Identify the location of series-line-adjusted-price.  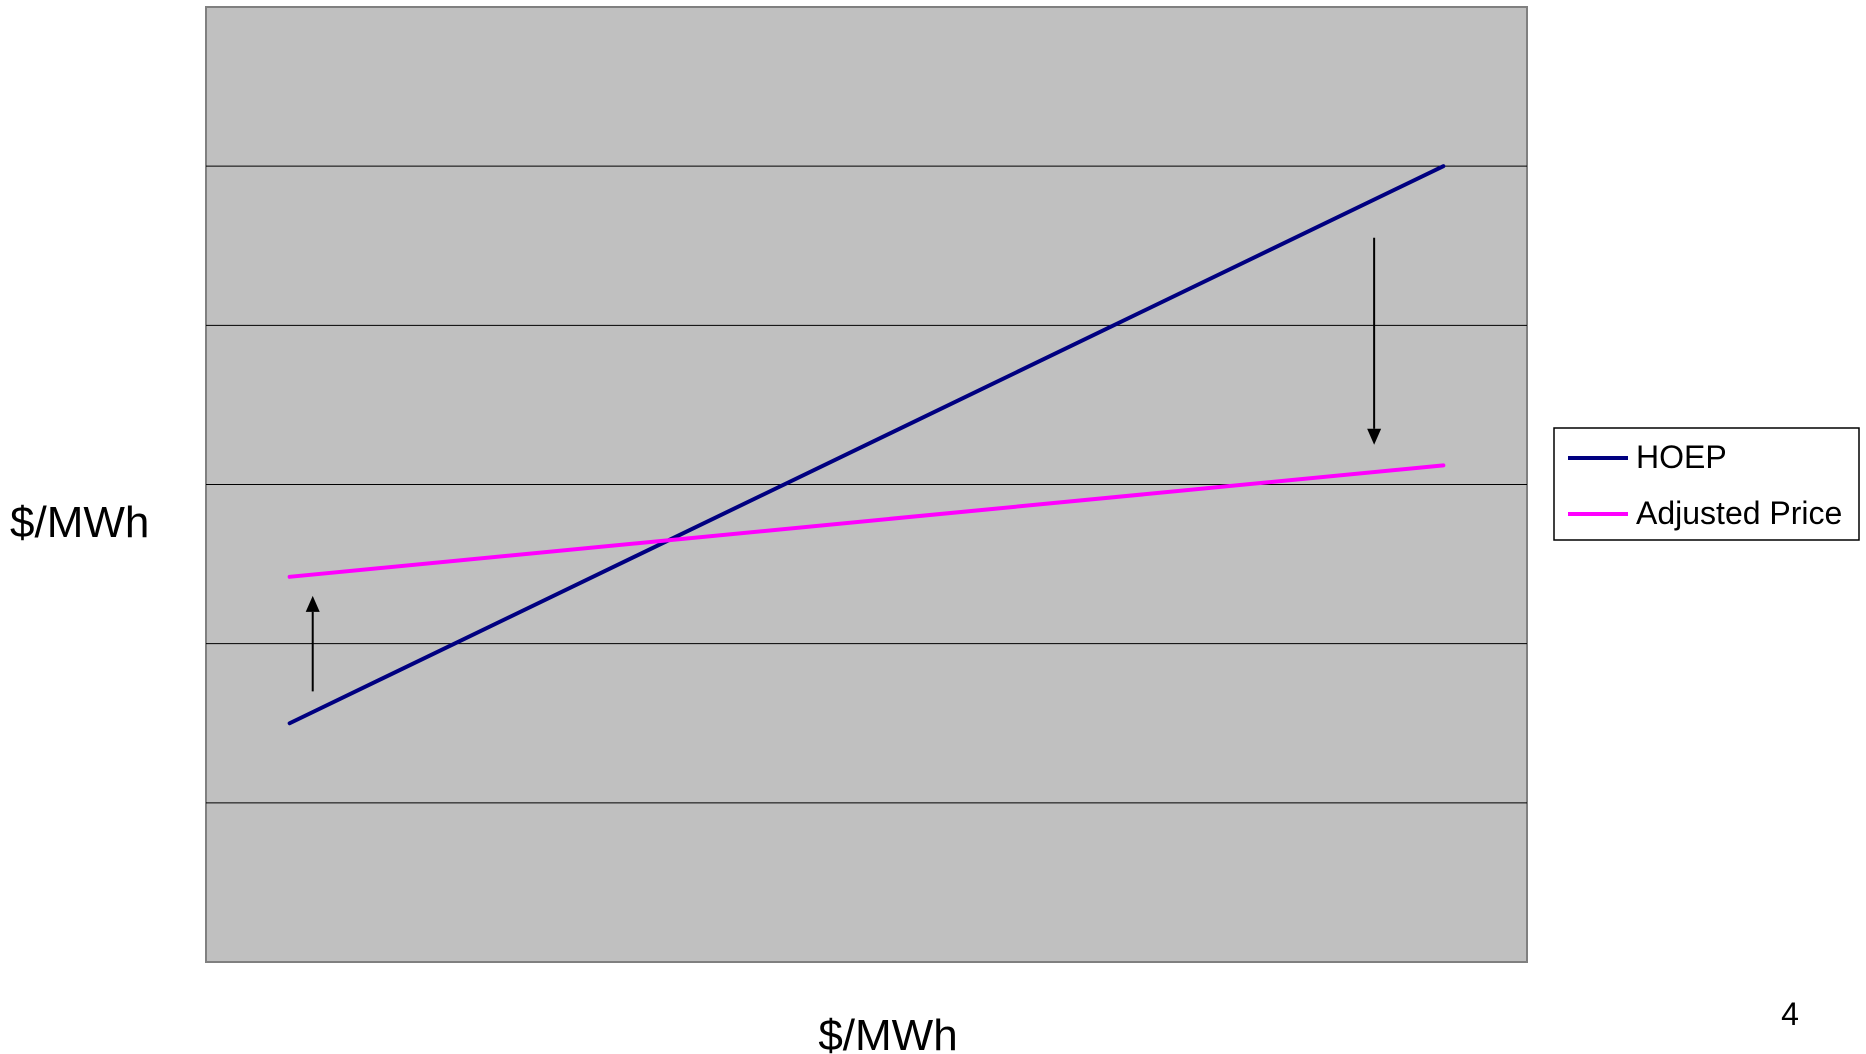
(866, 521).